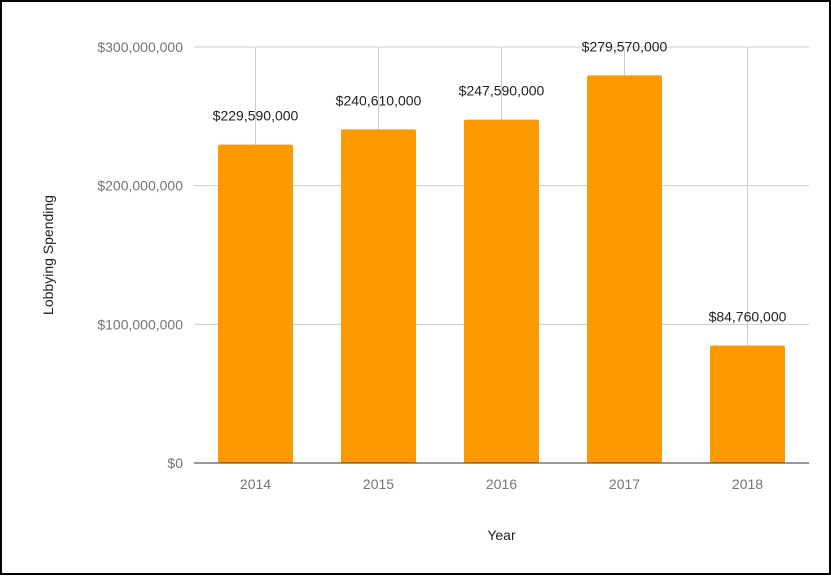 This screenshot has height=577, width=831. I want to click on x-tick-label: 2018, so click(747, 484).